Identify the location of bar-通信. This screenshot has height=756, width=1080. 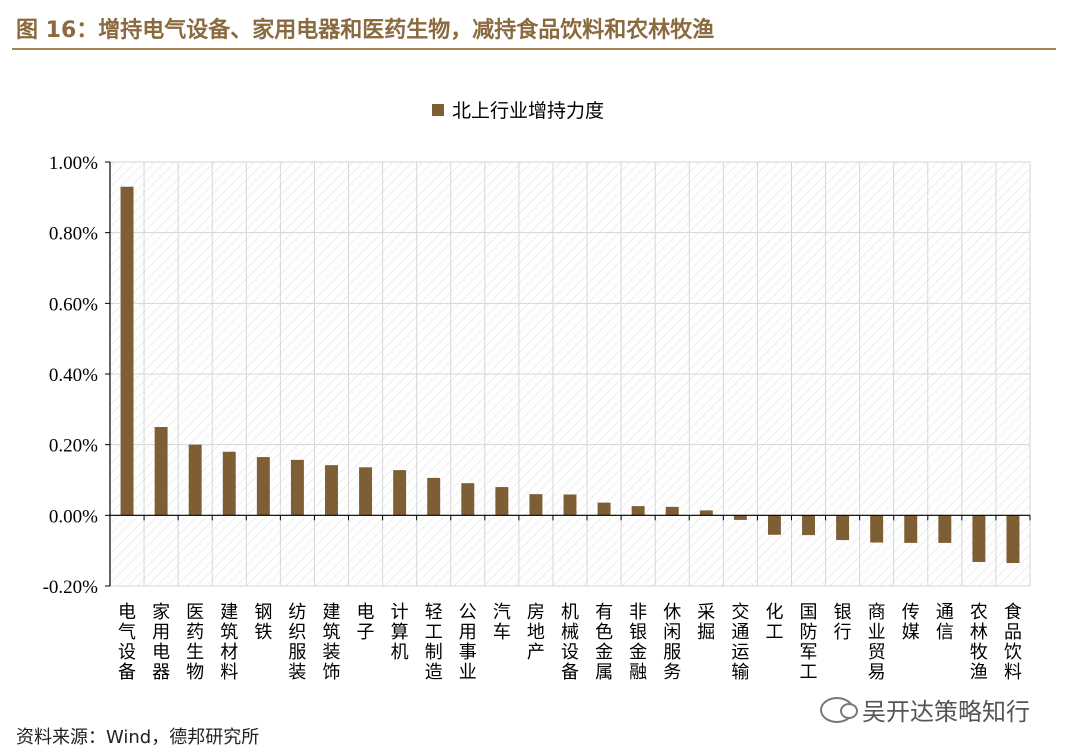
(945, 529).